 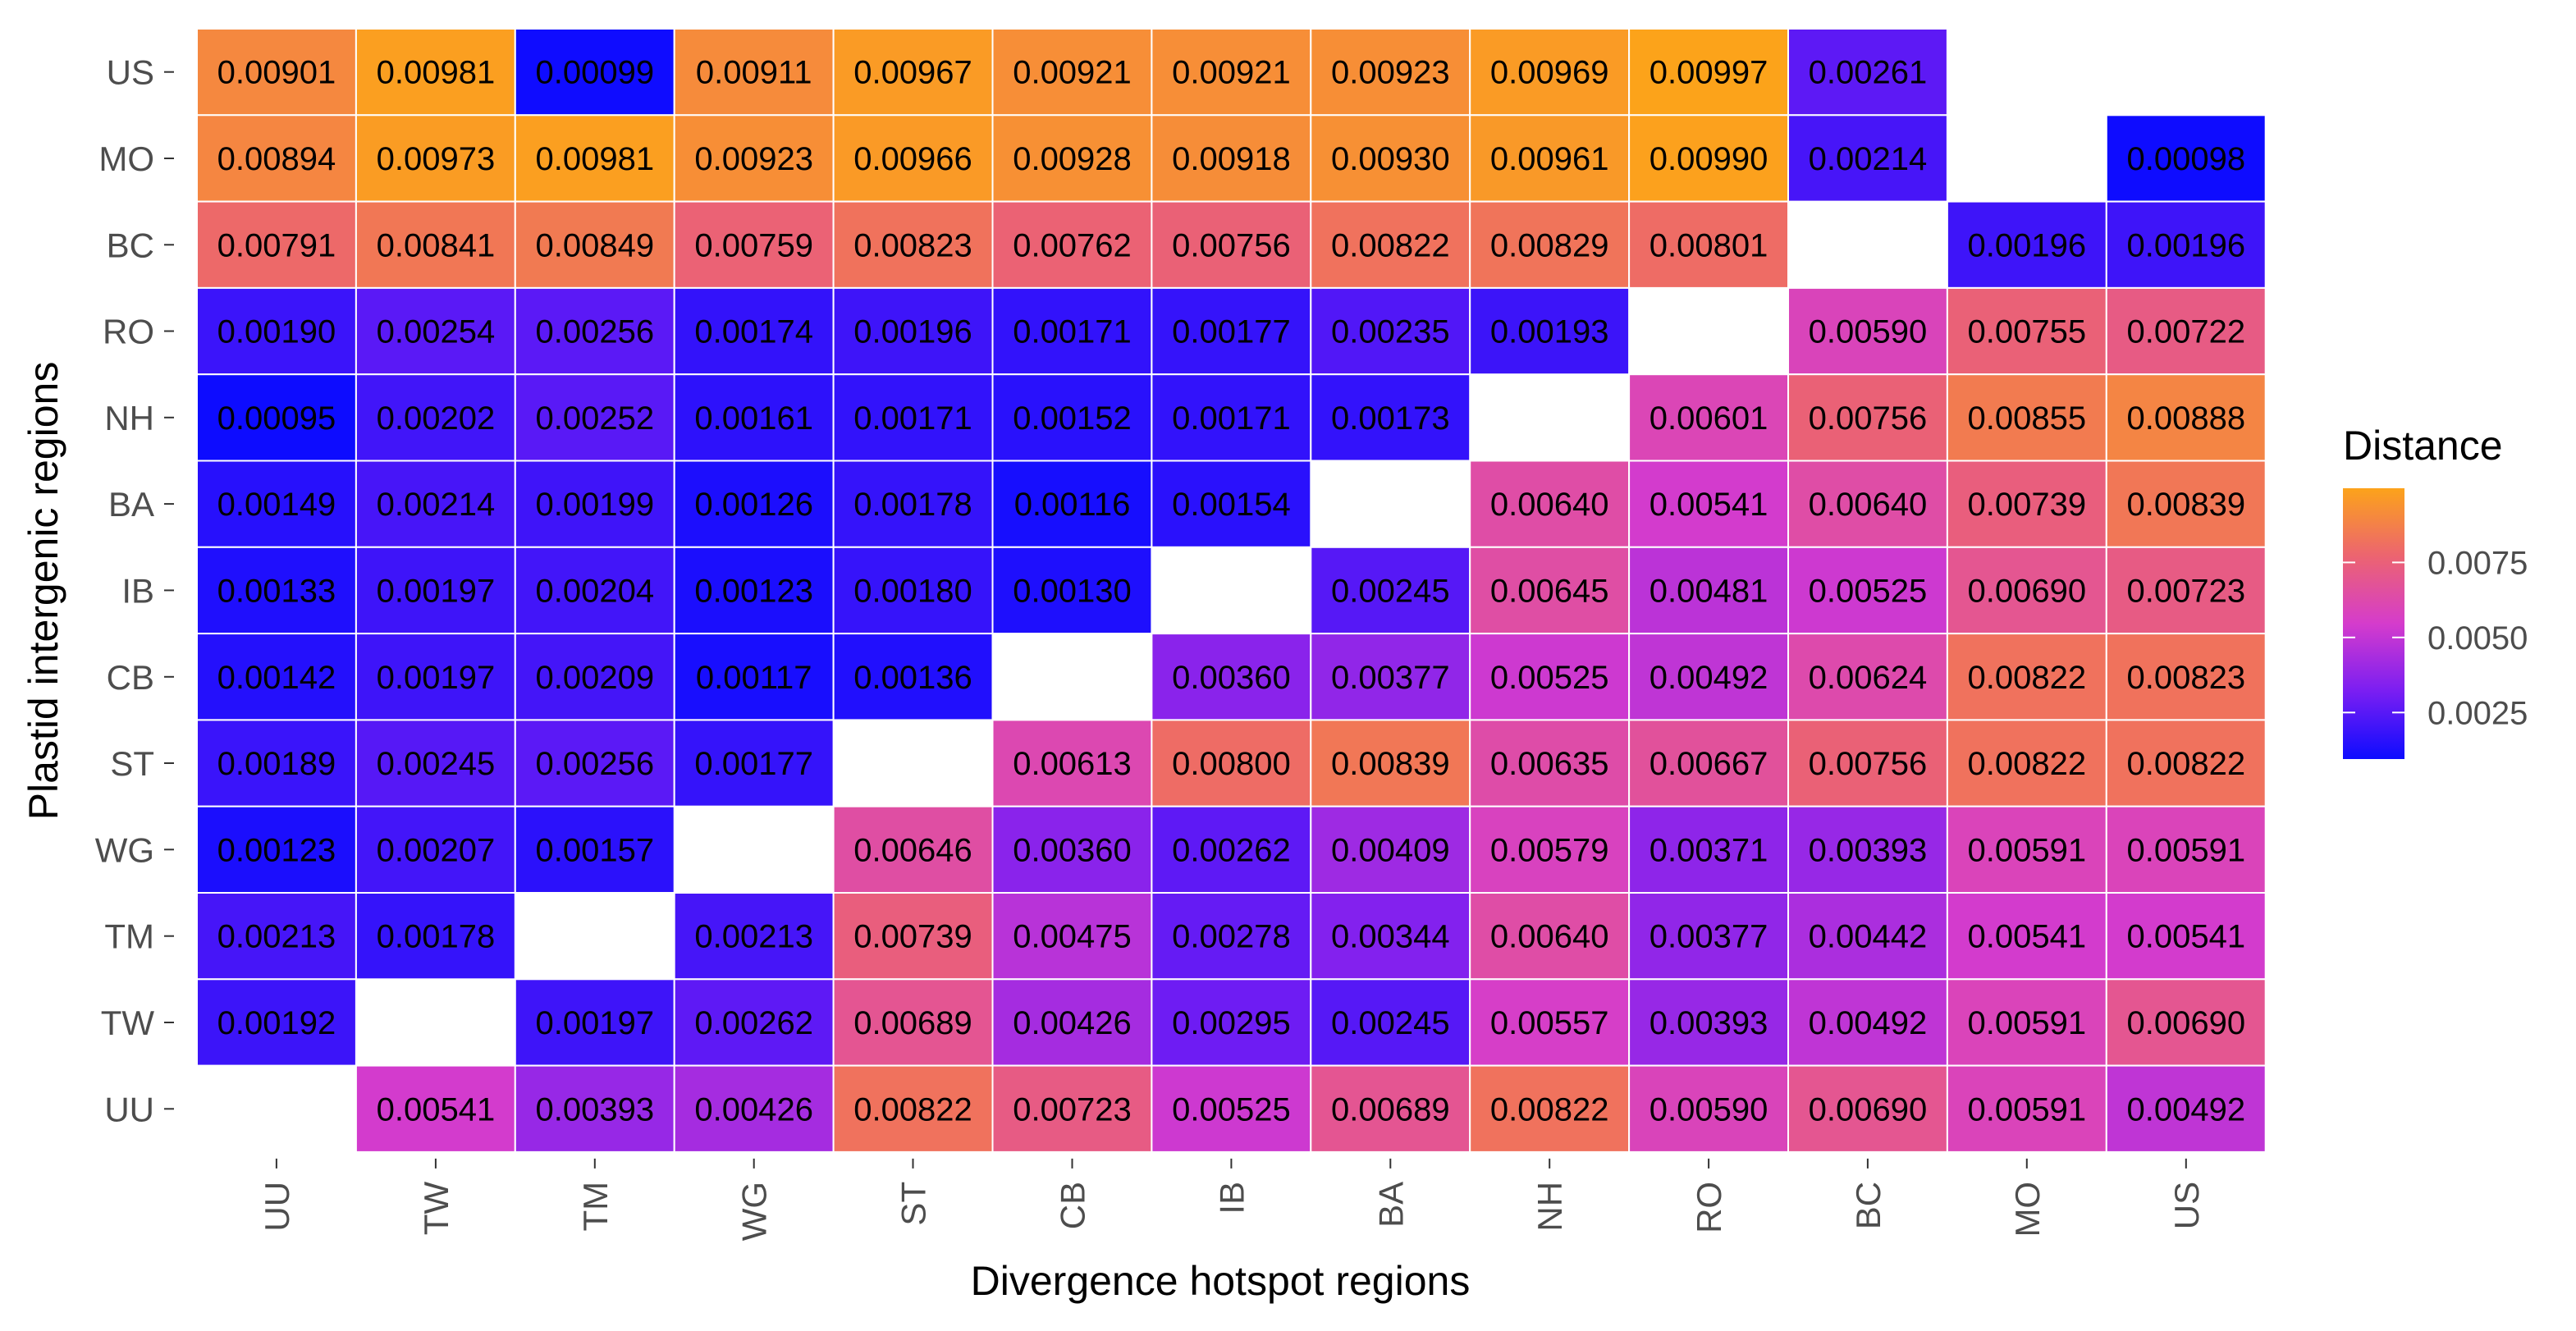 I want to click on heatmap-cell-IB-ST, so click(x=913, y=590).